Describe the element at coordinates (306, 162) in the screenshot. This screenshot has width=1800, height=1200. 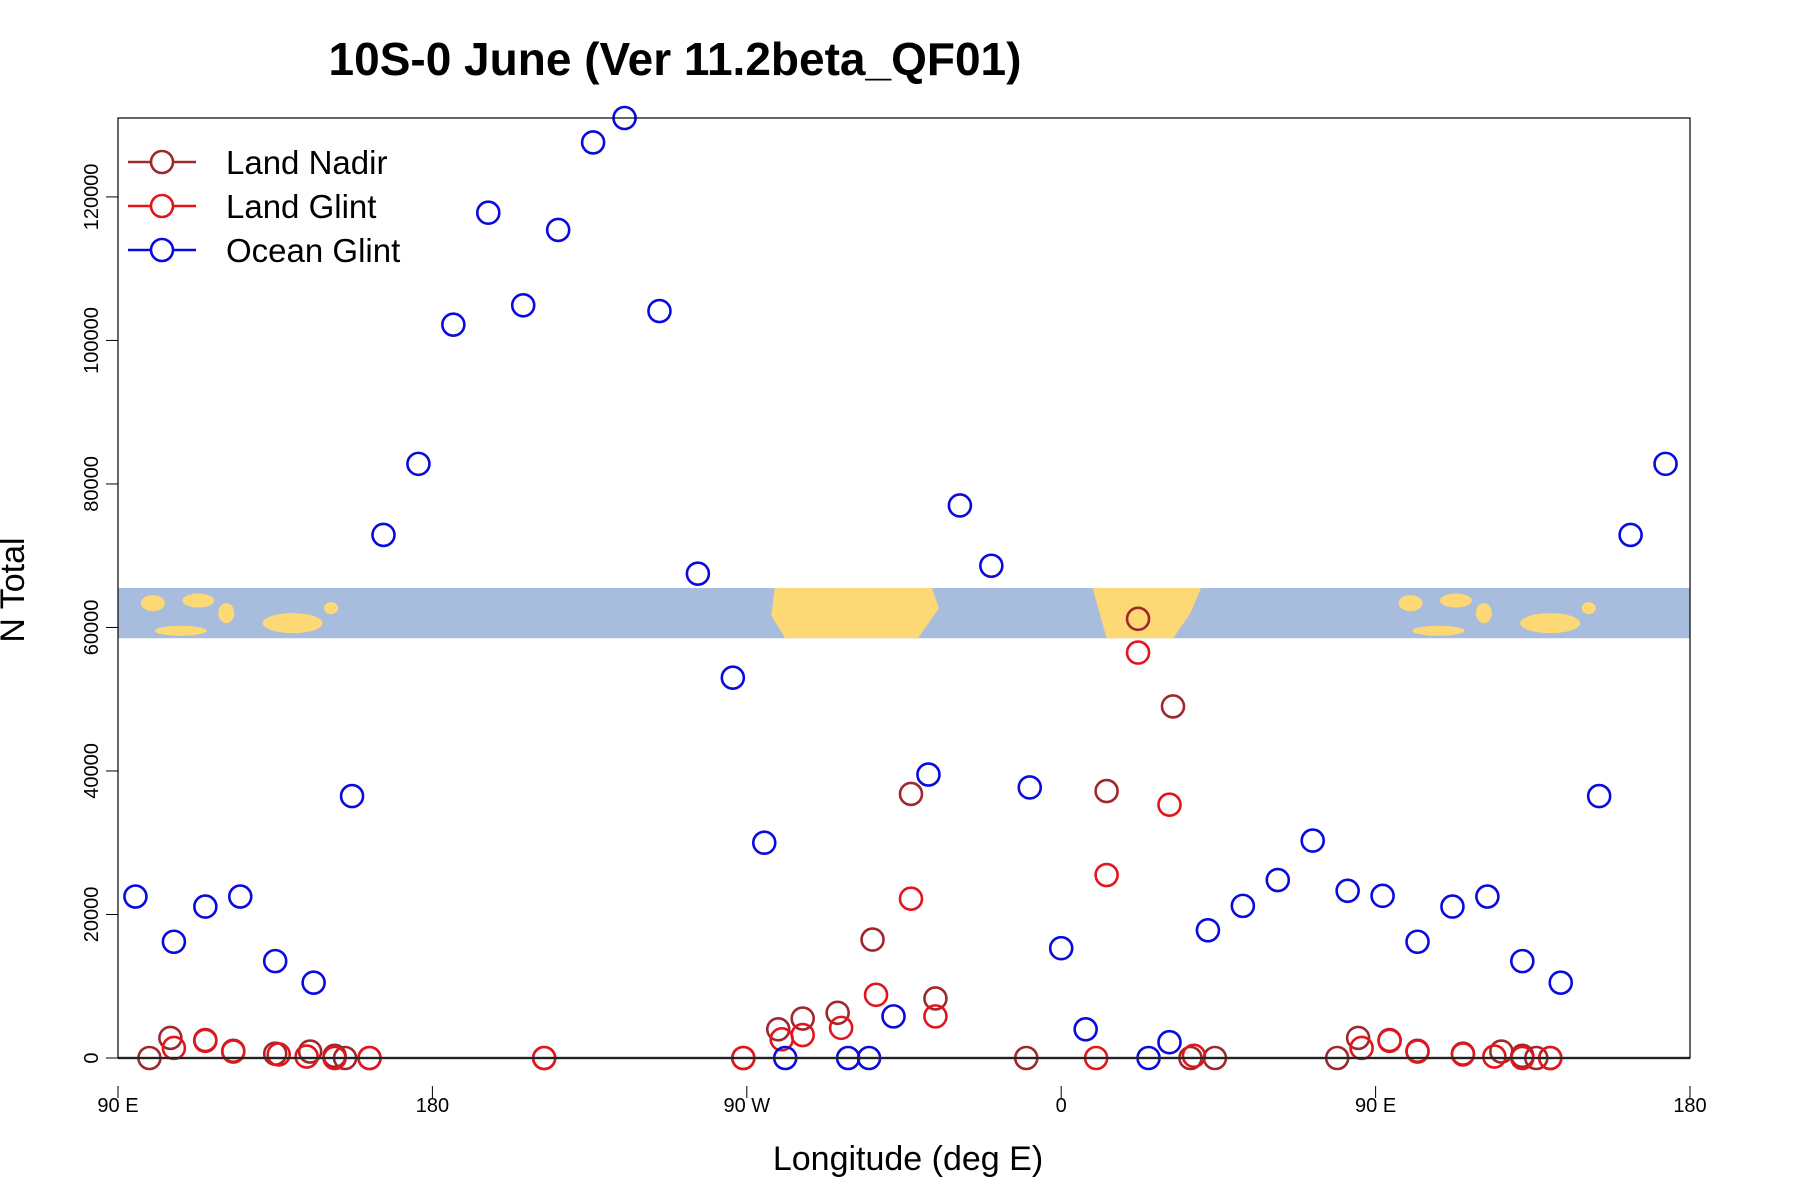
I see `legend-label: Land Nadir` at that location.